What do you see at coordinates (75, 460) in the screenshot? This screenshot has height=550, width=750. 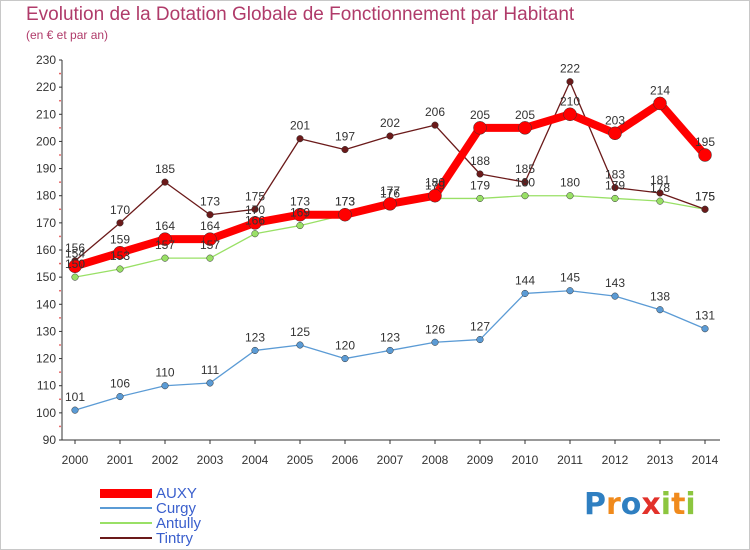 I see `x-tick-label: 2000` at bounding box center [75, 460].